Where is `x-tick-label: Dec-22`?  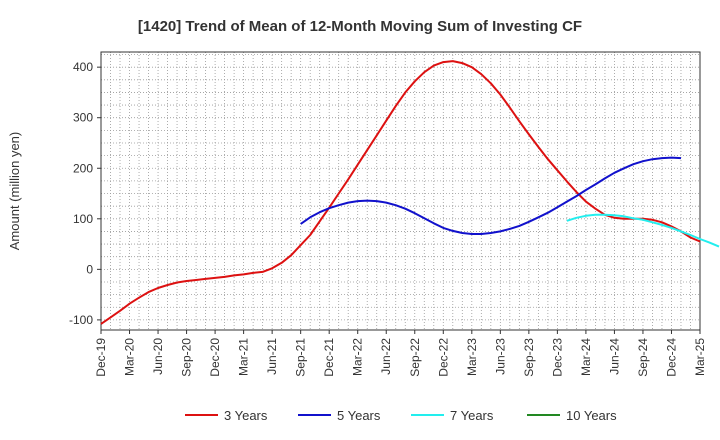
x-tick-label: Dec-22 is located at coordinates (443, 357).